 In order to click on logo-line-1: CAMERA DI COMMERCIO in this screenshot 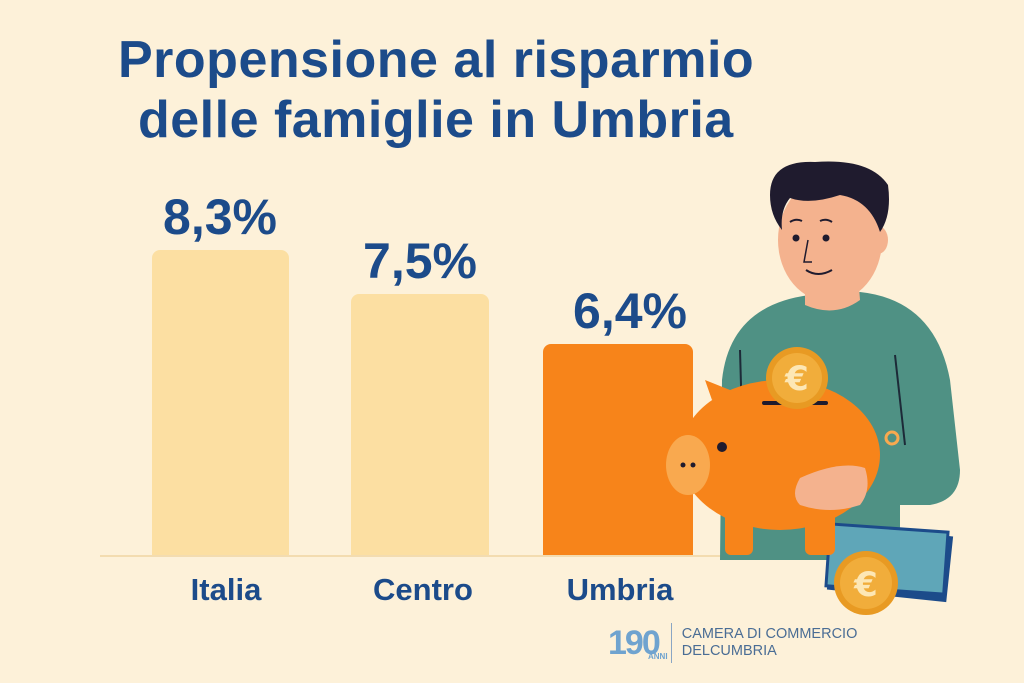, I will do `click(769, 634)`.